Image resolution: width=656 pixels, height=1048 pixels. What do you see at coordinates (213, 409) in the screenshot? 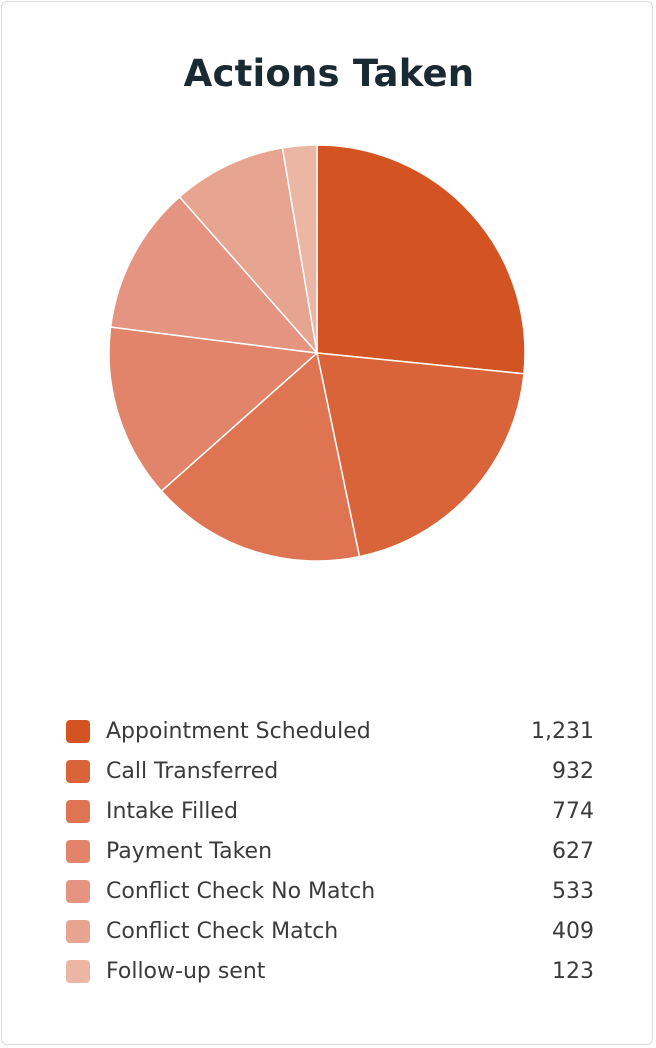
I see `pie-slice-payment-taken` at bounding box center [213, 409].